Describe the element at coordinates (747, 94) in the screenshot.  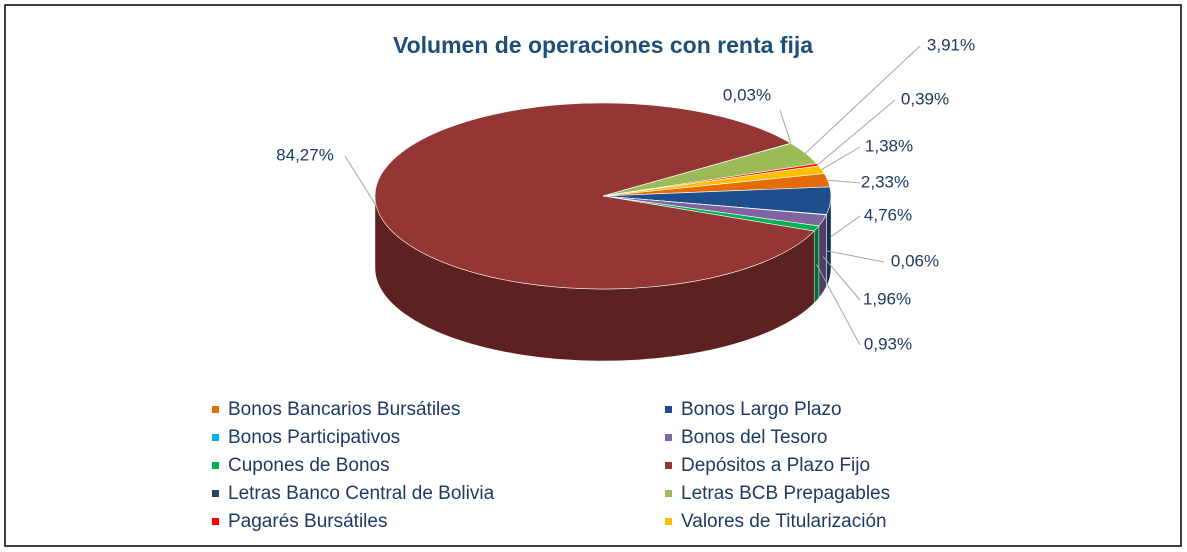
I see `data-label: 0,03%` at that location.